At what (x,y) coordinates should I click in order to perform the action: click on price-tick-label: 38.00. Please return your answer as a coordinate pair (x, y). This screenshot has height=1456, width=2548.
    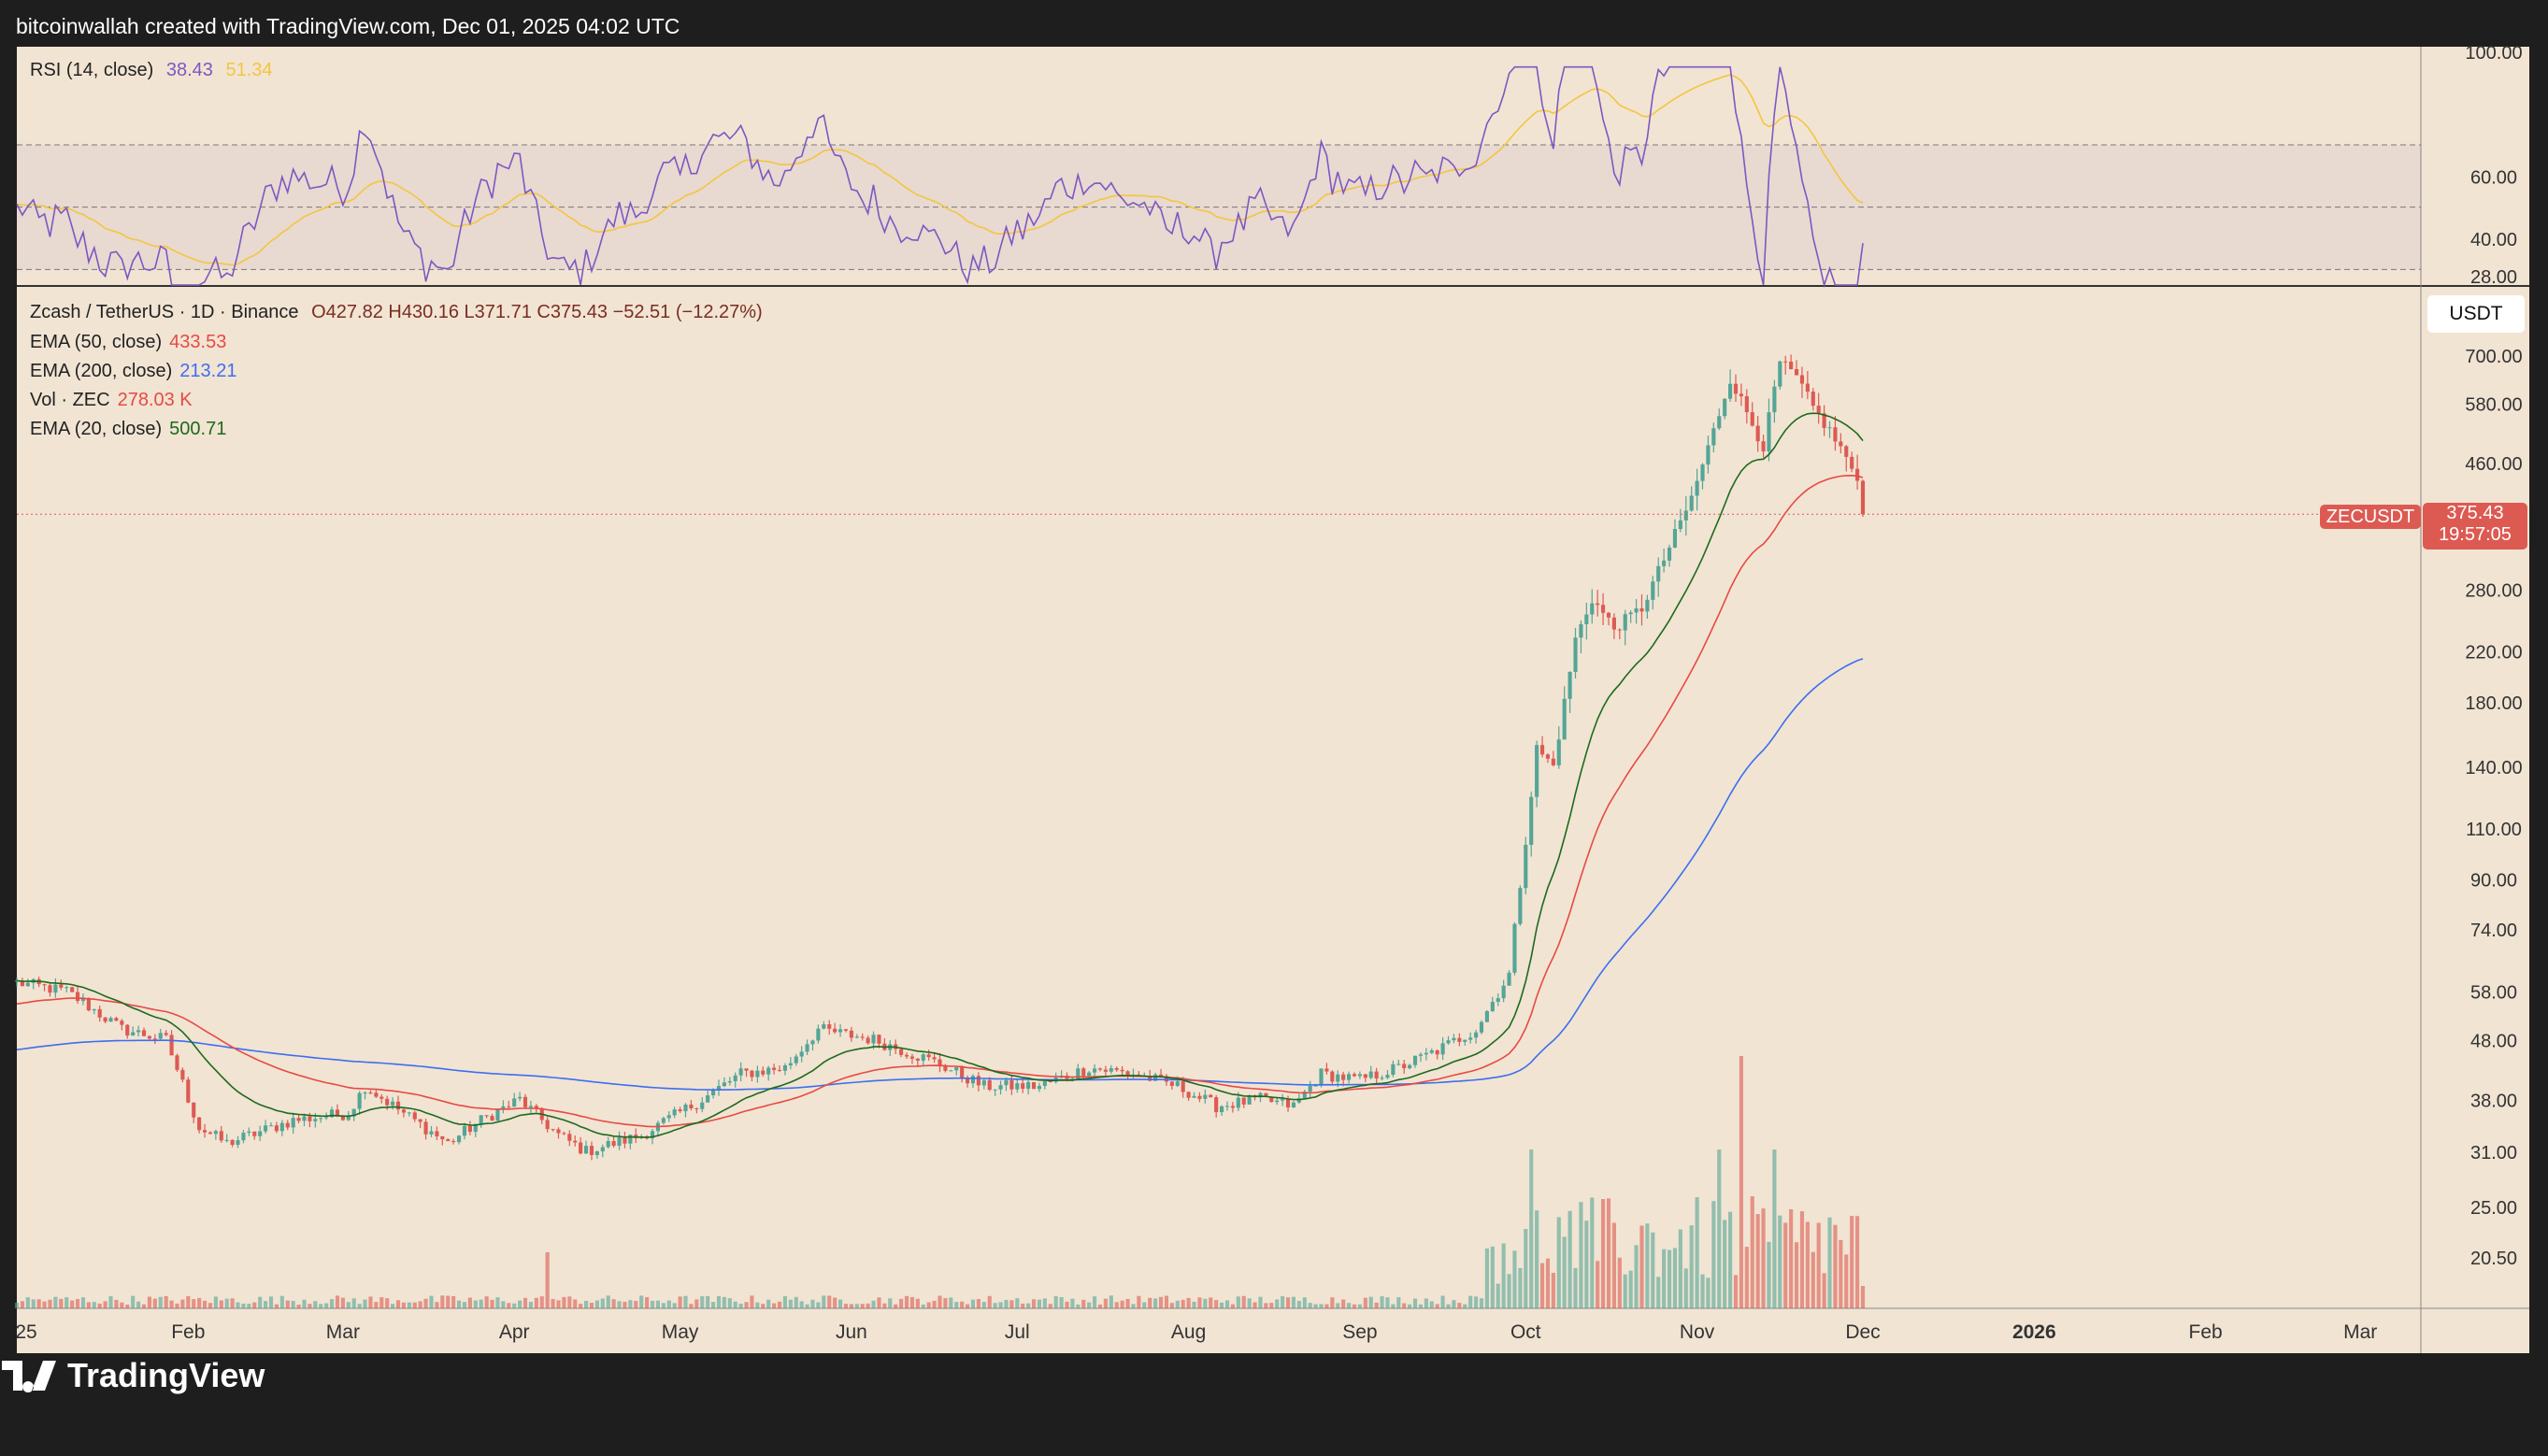
    Looking at the image, I should click on (2493, 1101).